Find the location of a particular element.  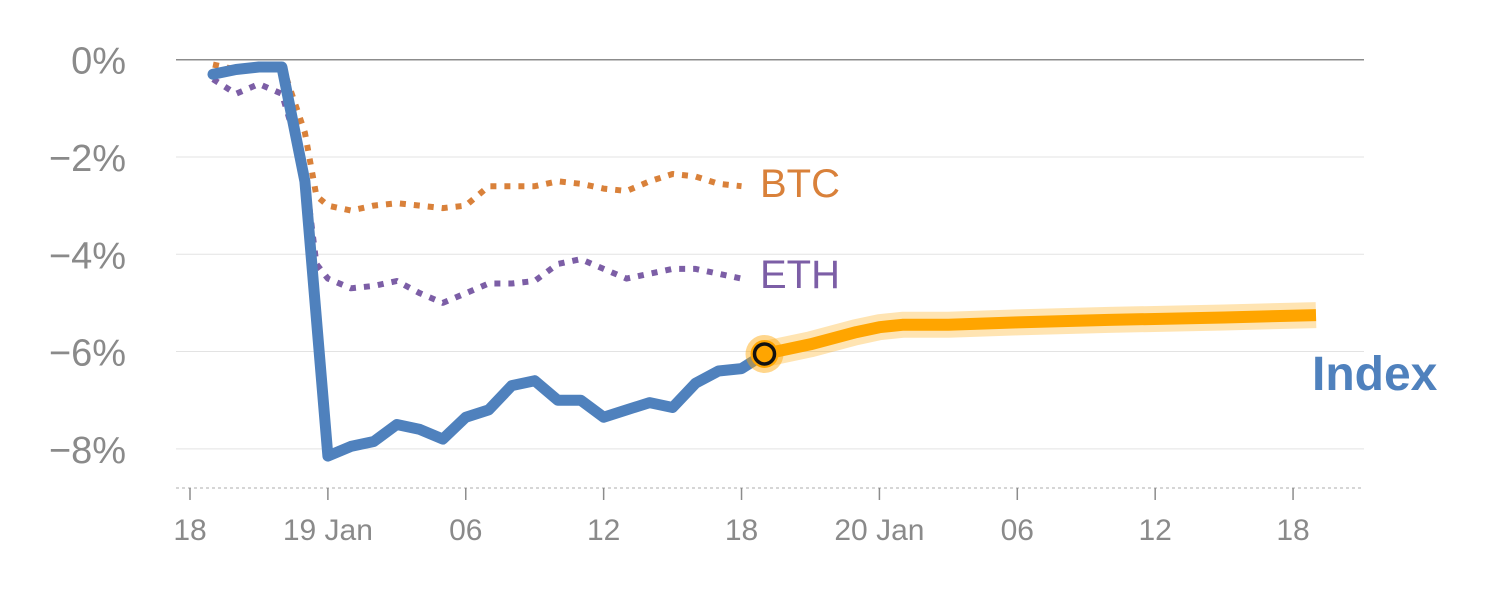

y-tick-label: −4% is located at coordinates (87, 256).